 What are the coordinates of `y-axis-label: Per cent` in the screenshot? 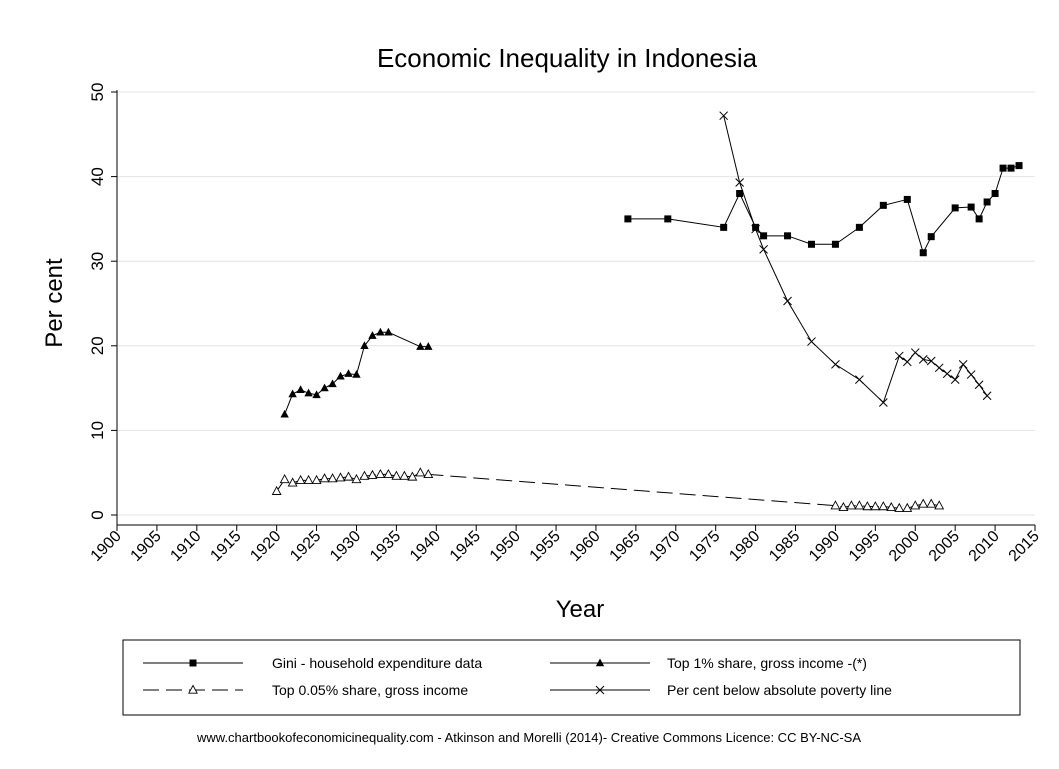 It's located at (54, 303).